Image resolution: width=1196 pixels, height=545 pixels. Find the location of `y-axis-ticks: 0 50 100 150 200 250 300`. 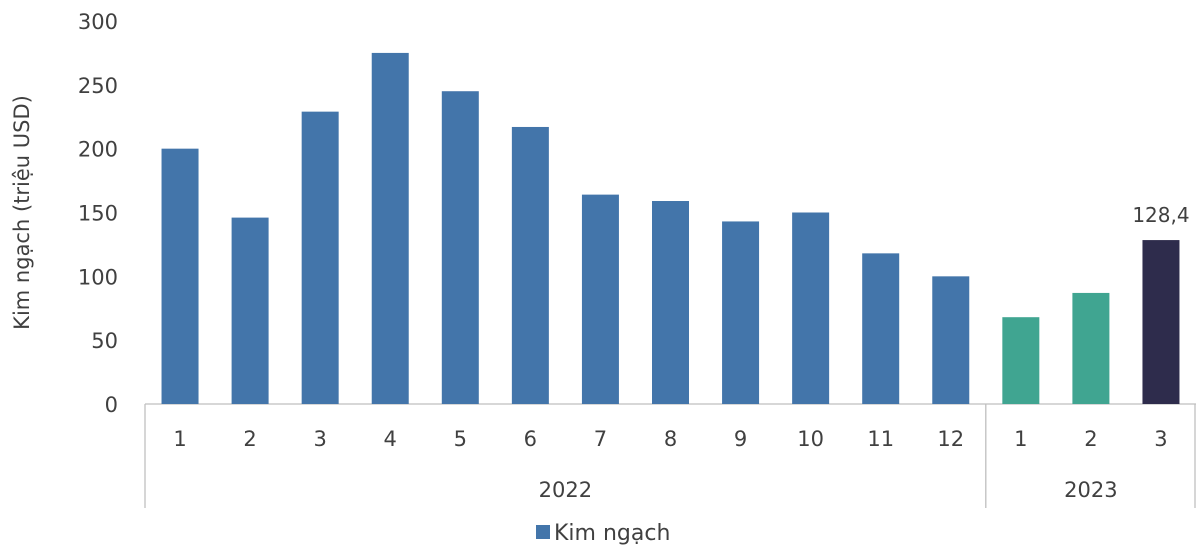

y-axis-ticks: 0 50 100 150 200 250 300 is located at coordinates (98, 213).